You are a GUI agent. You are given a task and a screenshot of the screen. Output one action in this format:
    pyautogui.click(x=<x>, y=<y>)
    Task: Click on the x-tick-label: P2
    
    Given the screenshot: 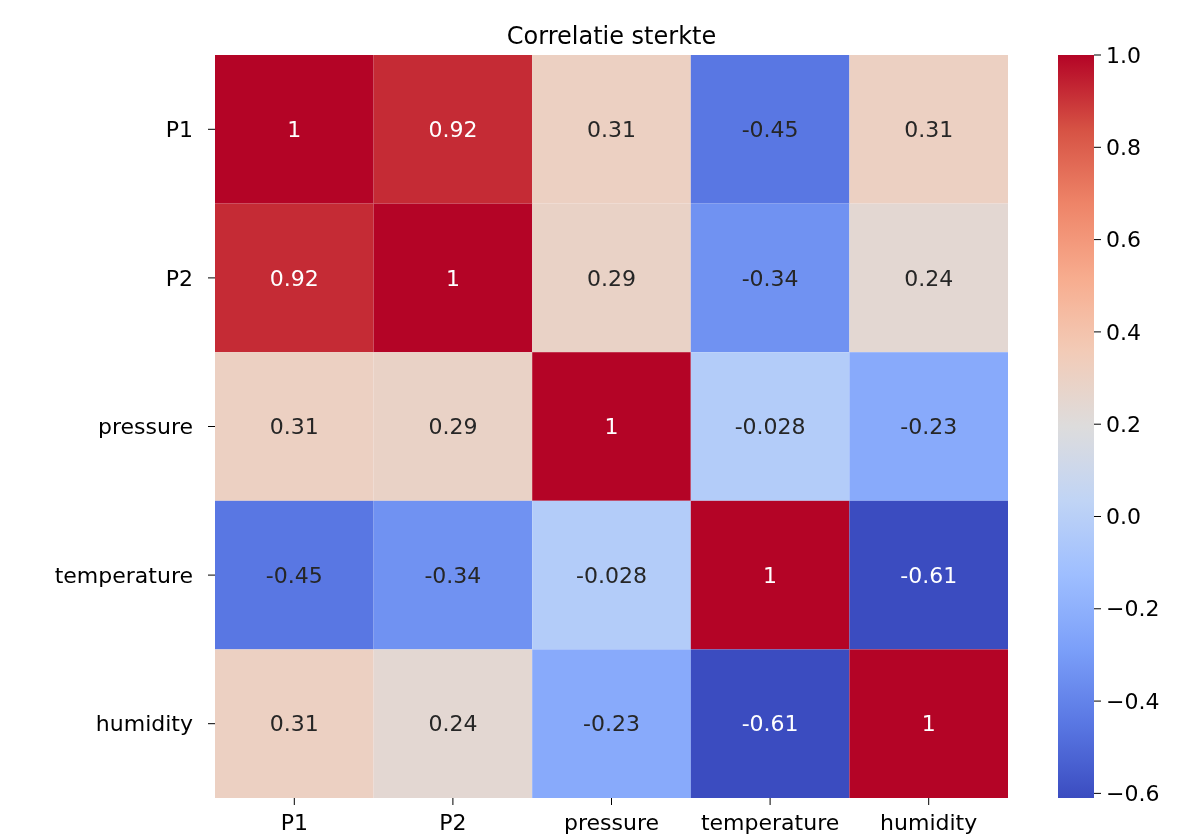 What is the action you would take?
    pyautogui.click(x=453, y=822)
    